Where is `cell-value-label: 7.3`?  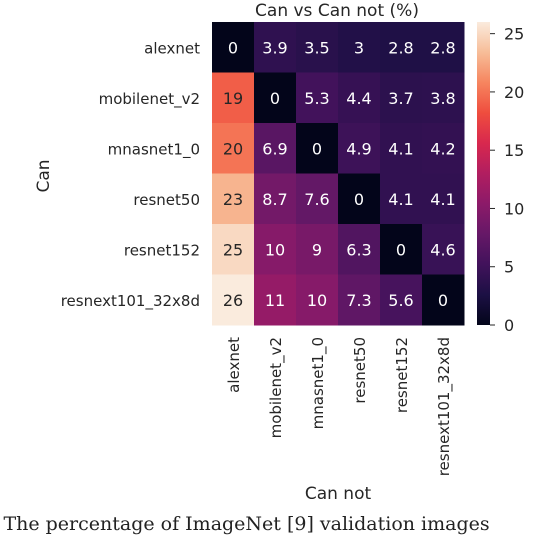
cell-value-label: 7.3 is located at coordinates (358, 300).